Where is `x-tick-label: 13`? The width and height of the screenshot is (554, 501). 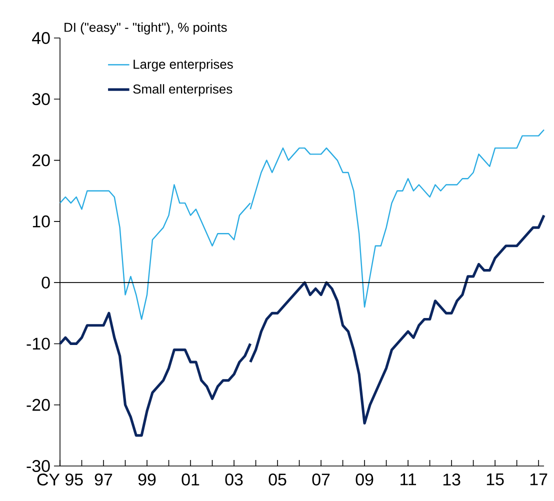 x-tick-label: 13 is located at coordinates (451, 480).